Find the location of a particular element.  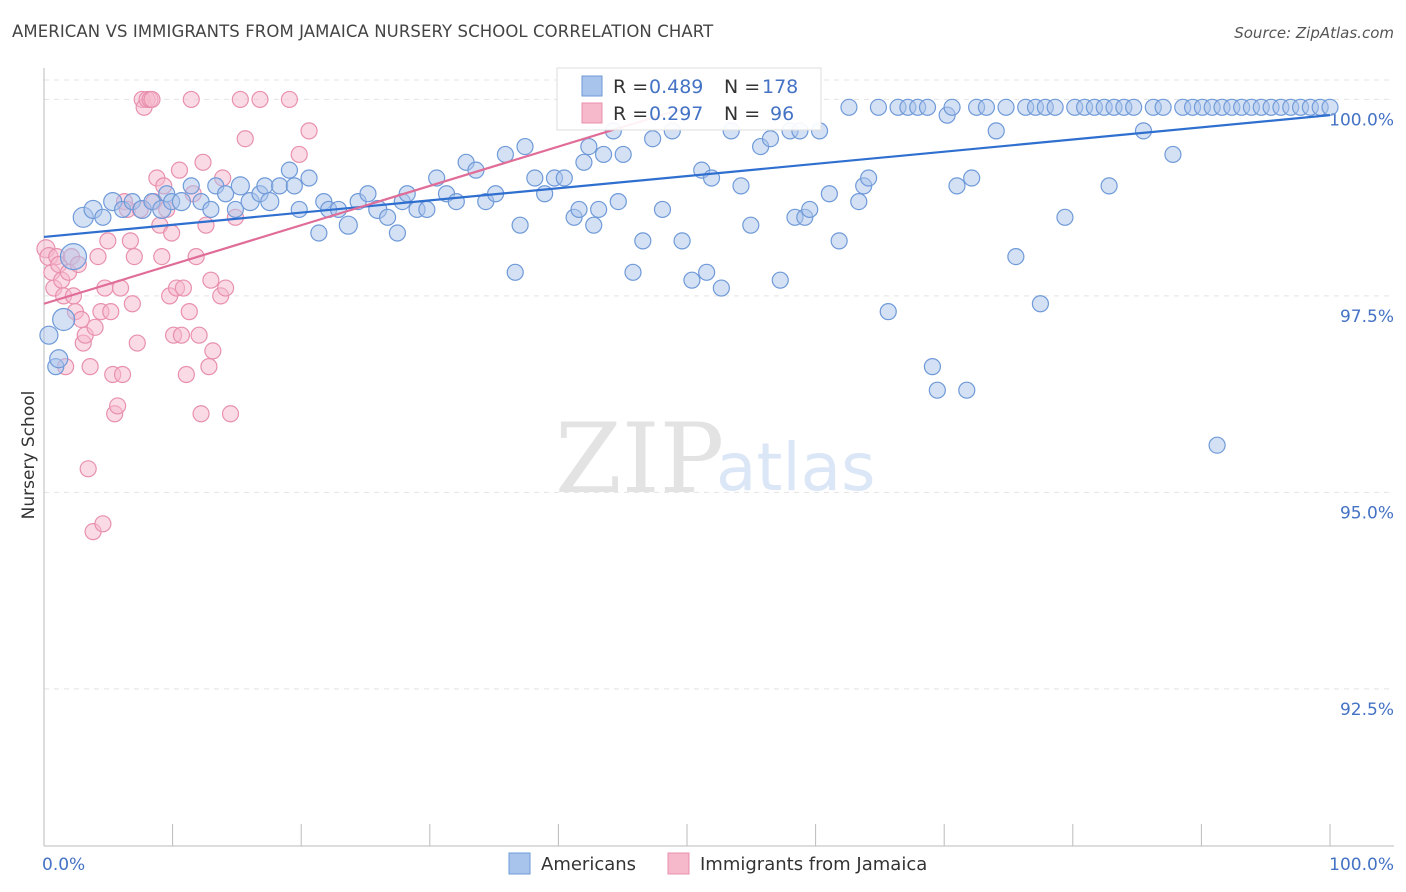

bottom-legend-label-americans: Americans is located at coordinates (588, 864).